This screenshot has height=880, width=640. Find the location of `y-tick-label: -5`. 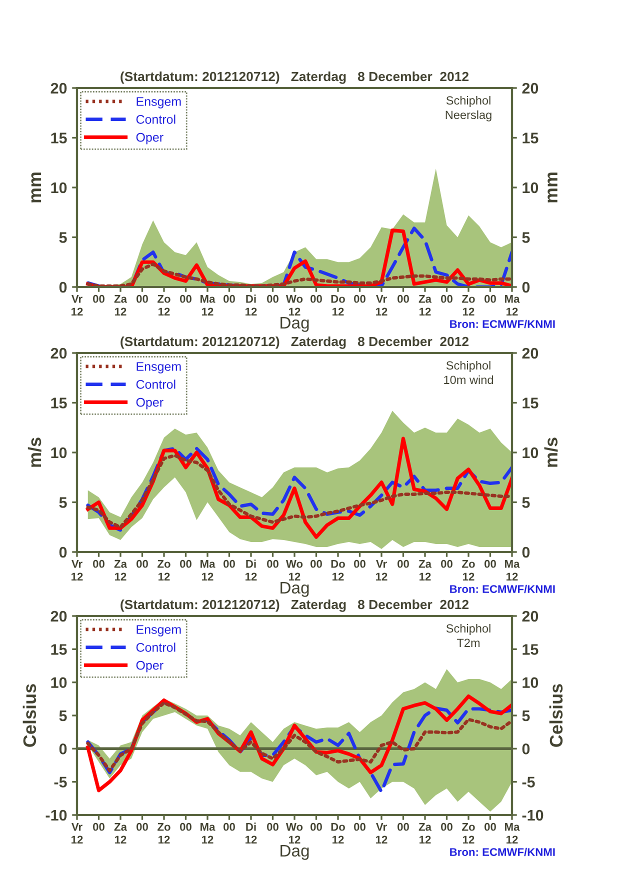

y-tick-label: -5 is located at coordinates (60, 782).